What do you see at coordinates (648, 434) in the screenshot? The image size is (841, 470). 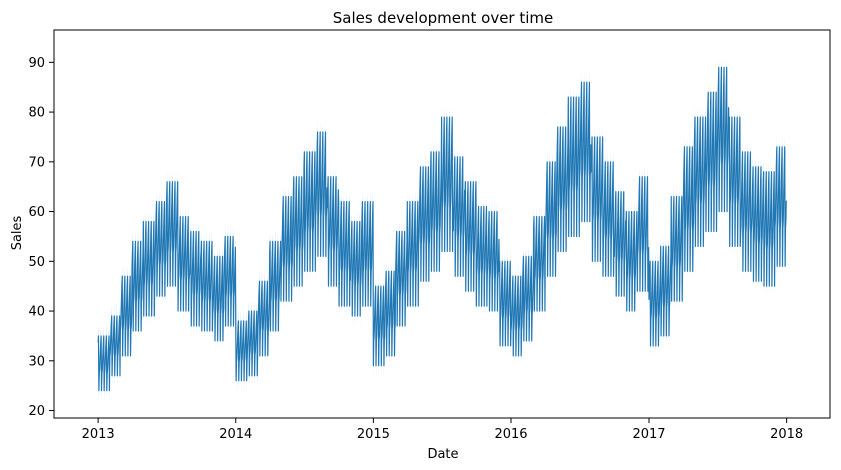 I see `x-tick-label: 2017` at bounding box center [648, 434].